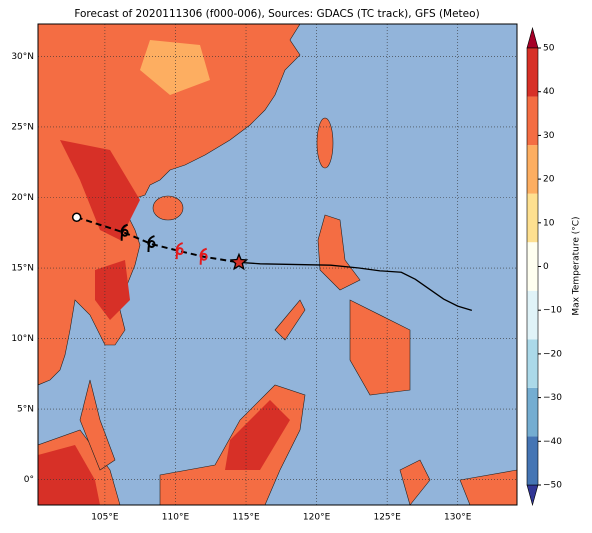 The height and width of the screenshot is (533, 592). What do you see at coordinates (549, 180) in the screenshot?
I see `colorbar-tick-label: 20` at bounding box center [549, 180].